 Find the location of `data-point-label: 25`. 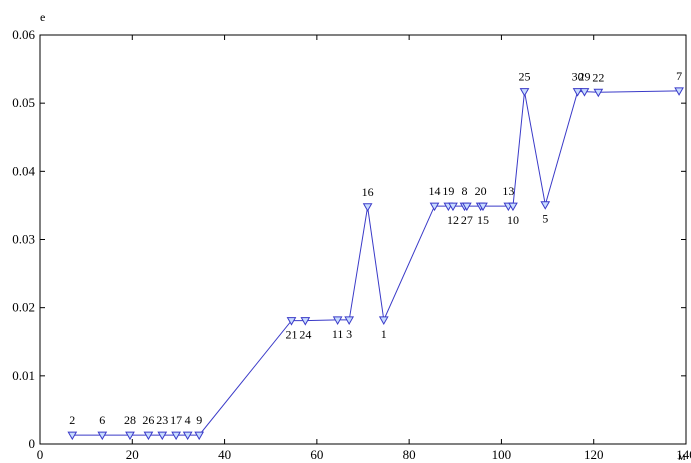

data-point-label: 25 is located at coordinates (525, 77).